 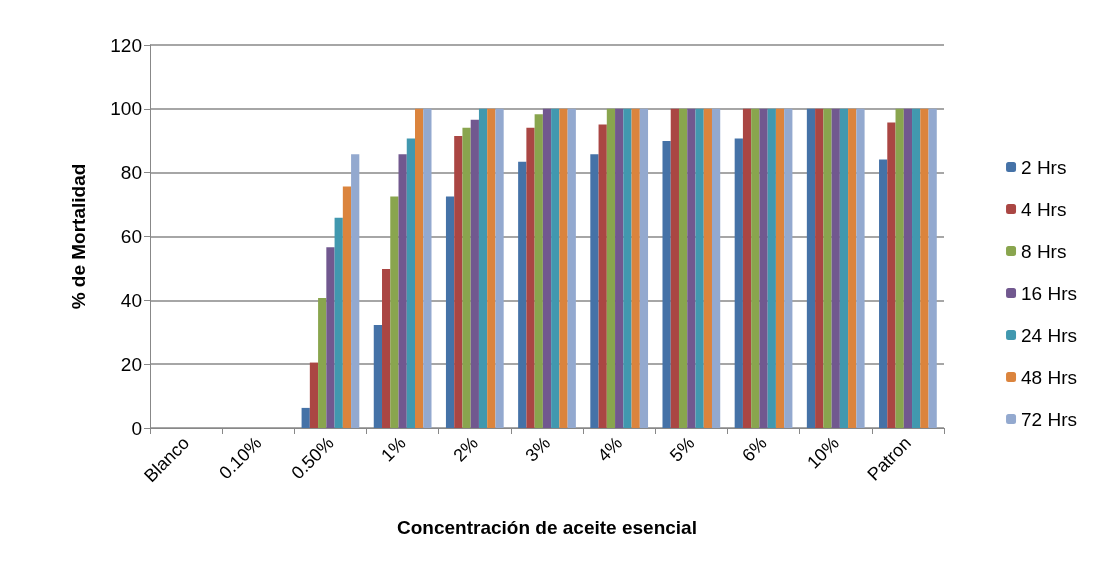 I want to click on y-tick-label: 60, so click(x=131, y=236).